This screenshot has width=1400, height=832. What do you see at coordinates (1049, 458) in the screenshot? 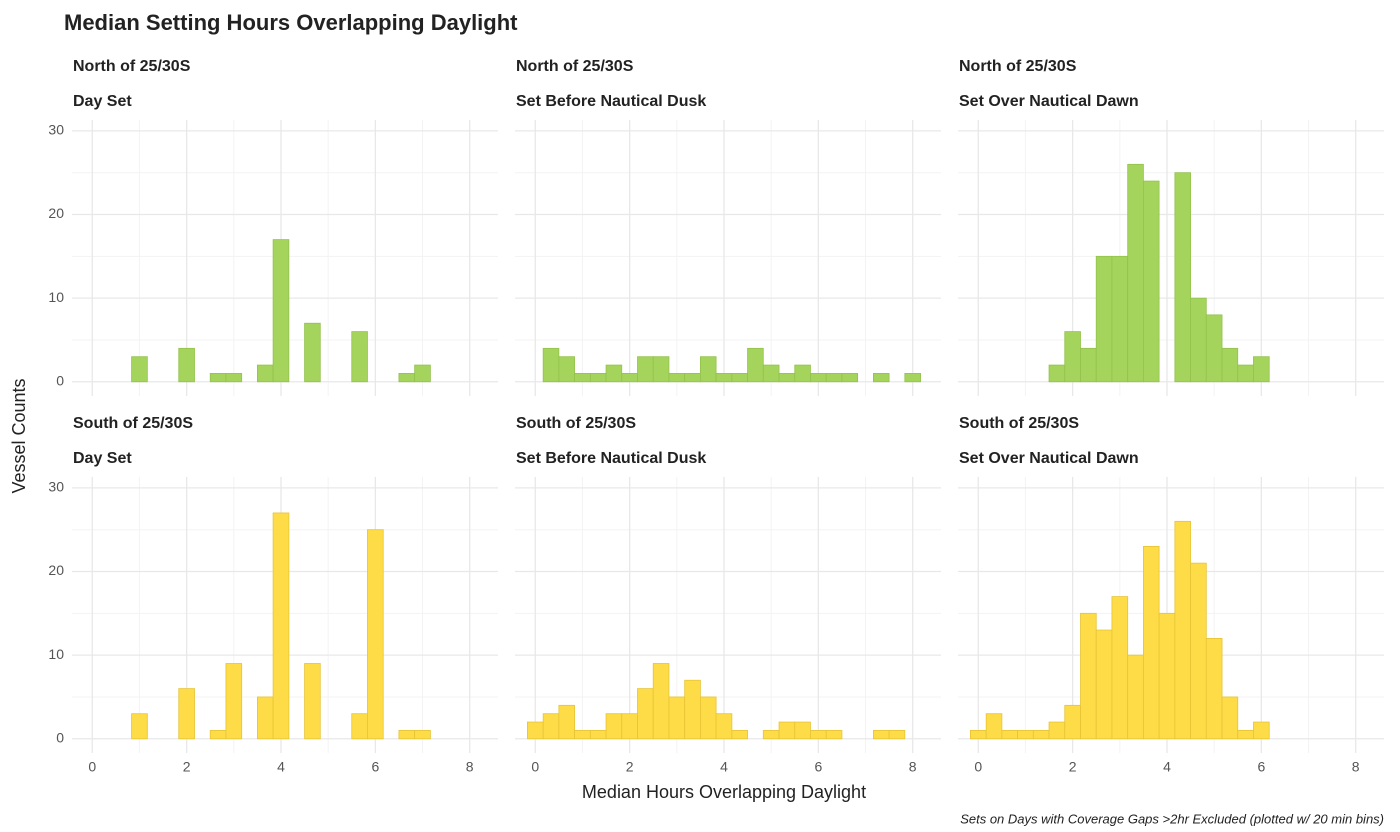
I see `strip-subtitle: Set Over Nautical Dawn` at bounding box center [1049, 458].